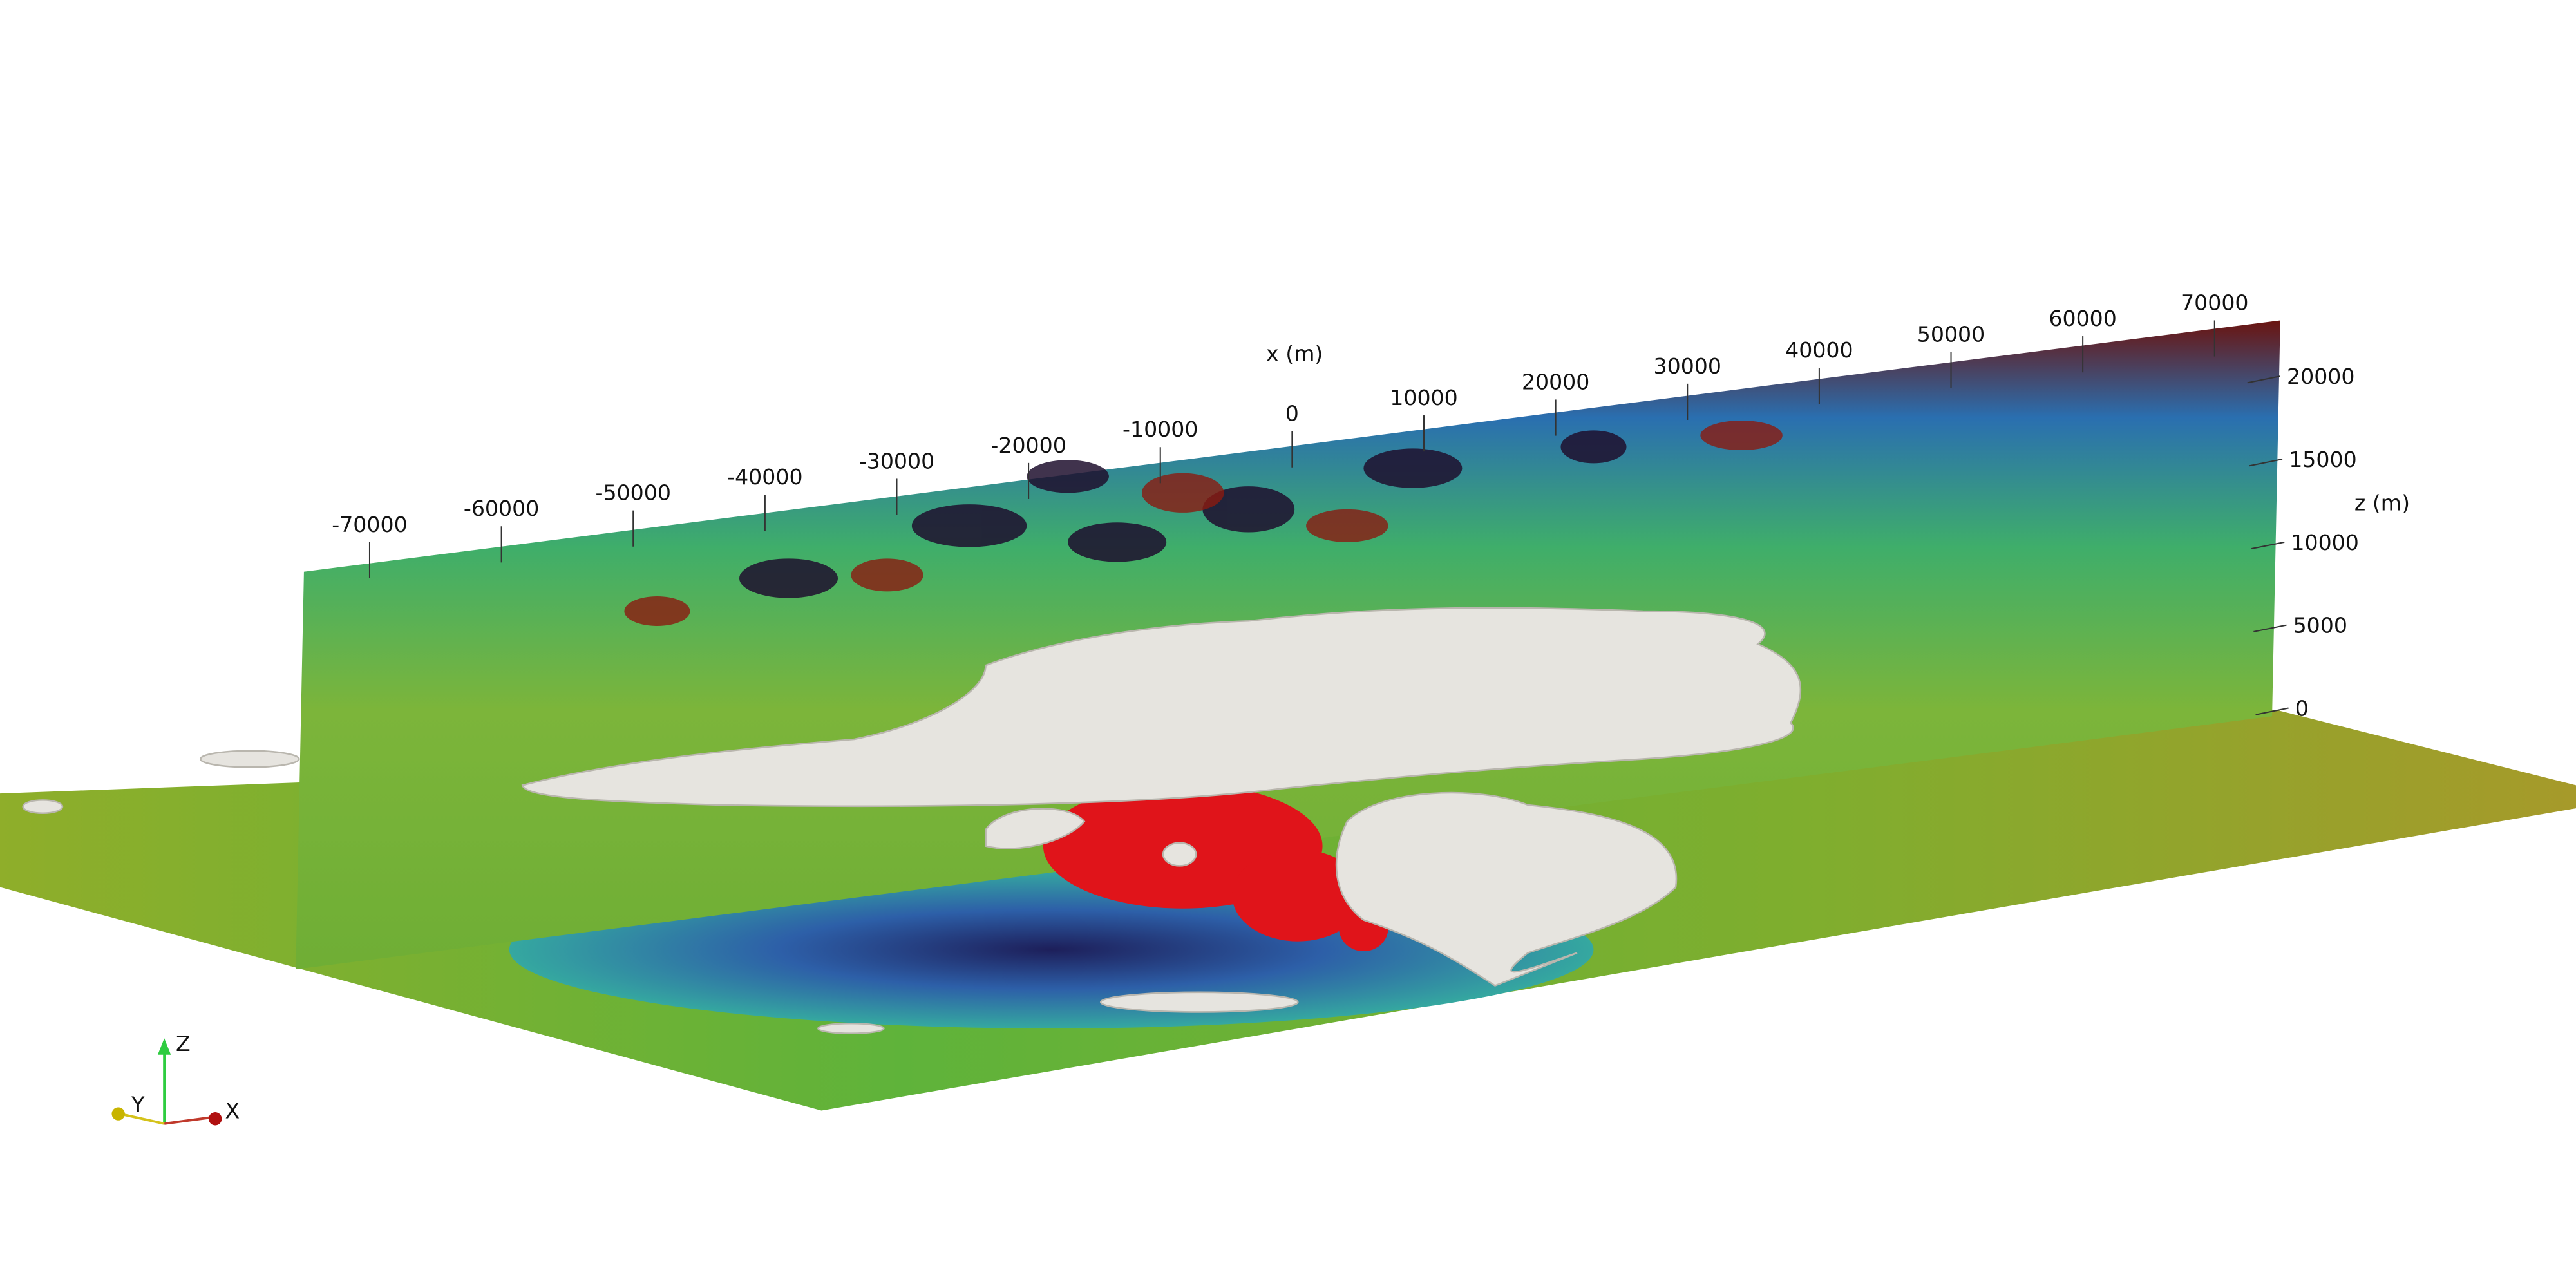  I want to click on x-tick-label: -30000, so click(897, 461).